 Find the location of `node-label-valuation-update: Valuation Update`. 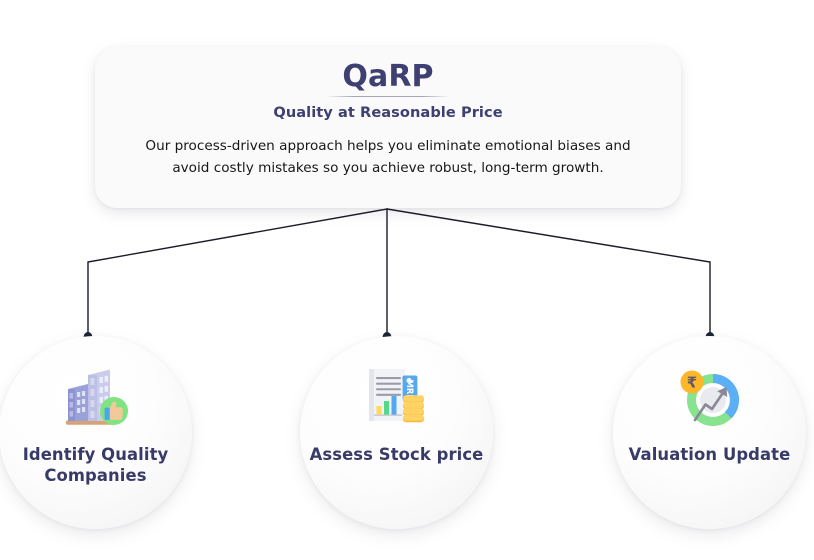

node-label-valuation-update: Valuation Update is located at coordinates (709, 454).